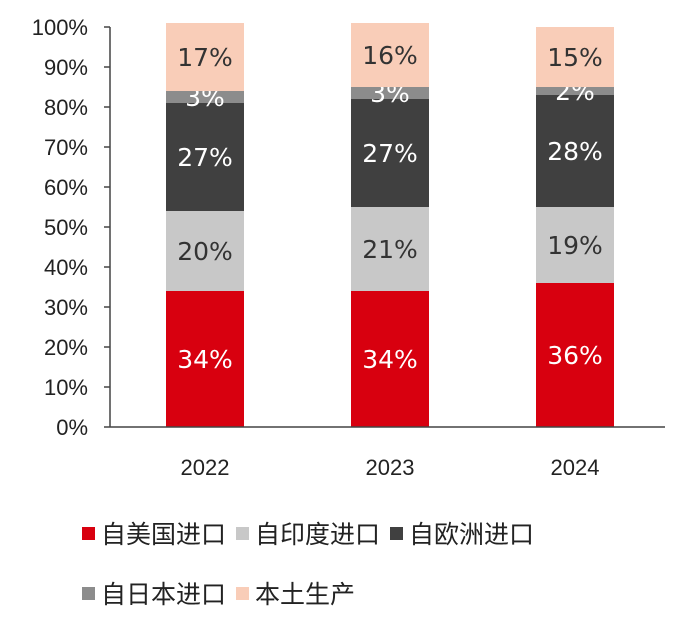  What do you see at coordinates (66, 387) in the screenshot?
I see `y-tick-label: 10%` at bounding box center [66, 387].